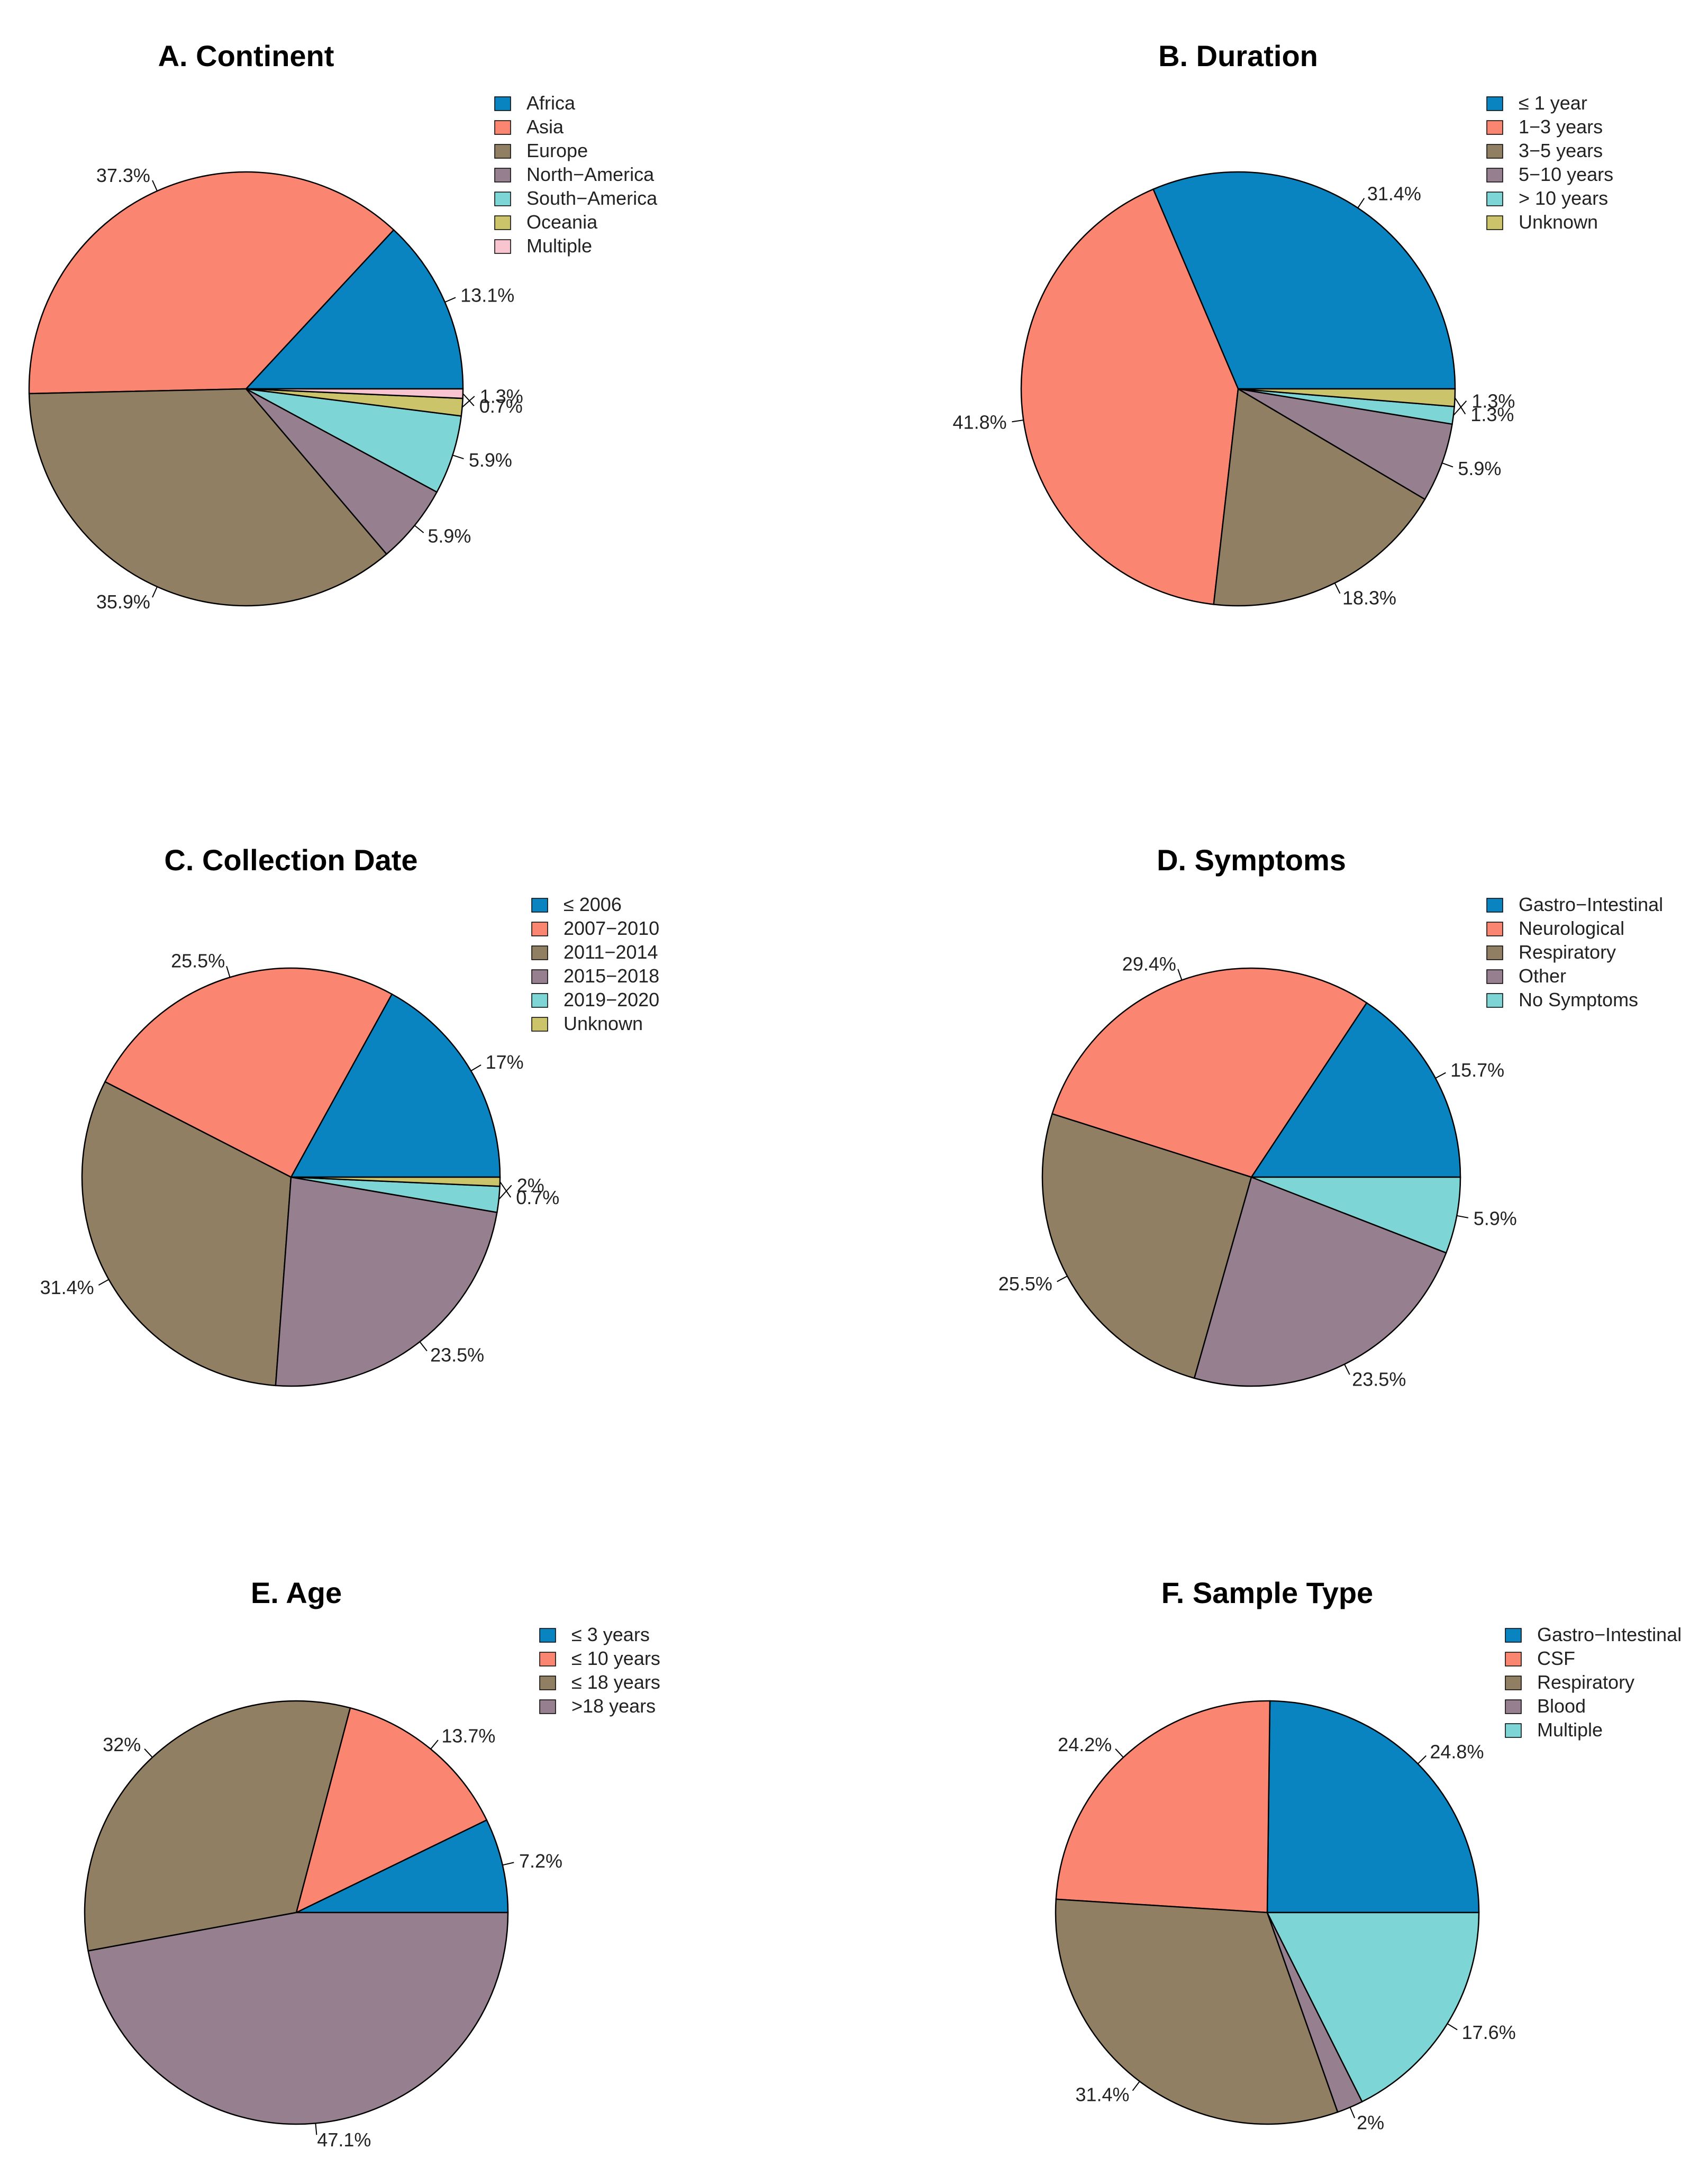 The height and width of the screenshot is (2176, 1708). What do you see at coordinates (505, 1062) in the screenshot?
I see `pct-label-2006: 17%` at bounding box center [505, 1062].